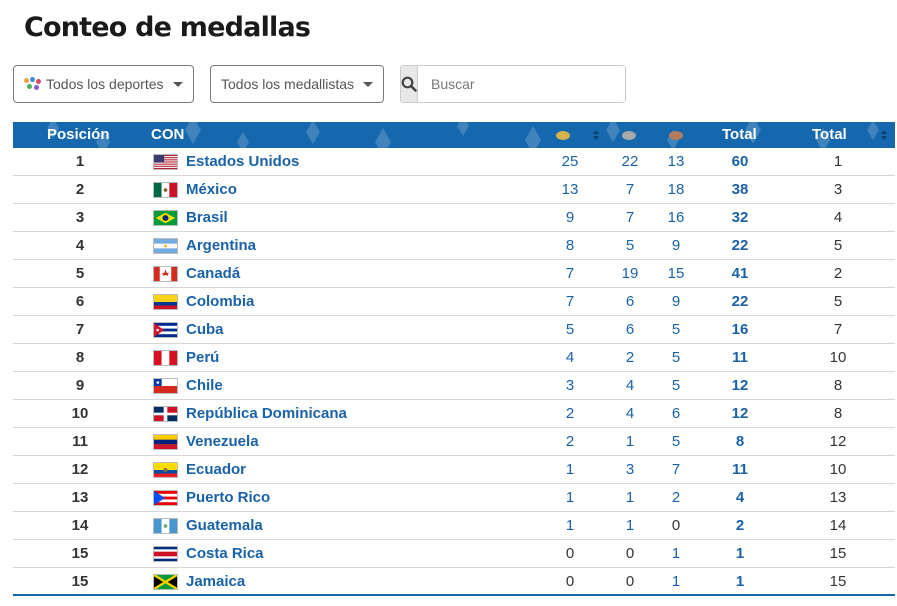 This screenshot has width=897, height=606. What do you see at coordinates (454, 386) in the screenshot?
I see `table-row: 9 Chile 3 4 5 12 8` at bounding box center [454, 386].